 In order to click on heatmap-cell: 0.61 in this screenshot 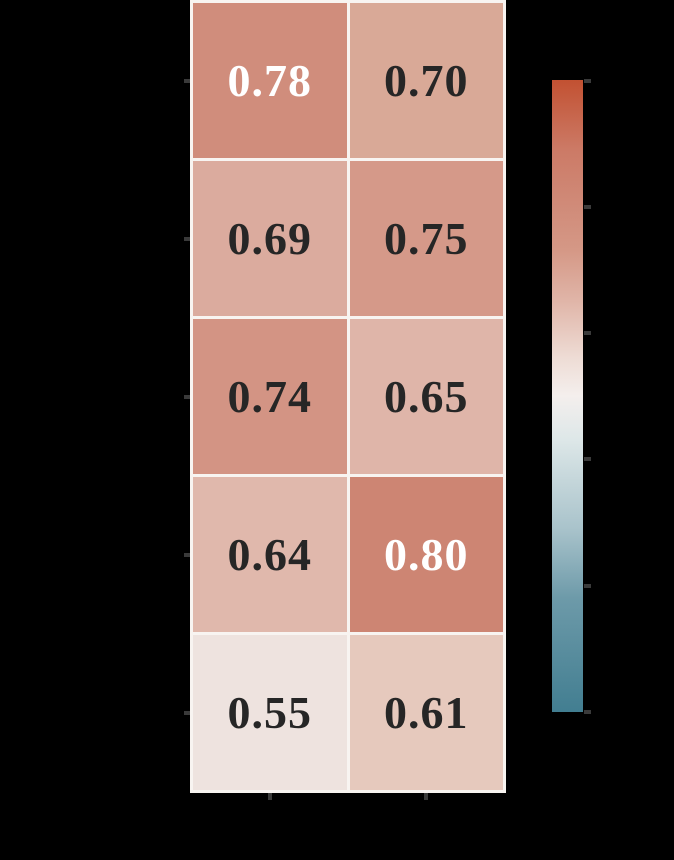, I will do `click(426, 712)`.